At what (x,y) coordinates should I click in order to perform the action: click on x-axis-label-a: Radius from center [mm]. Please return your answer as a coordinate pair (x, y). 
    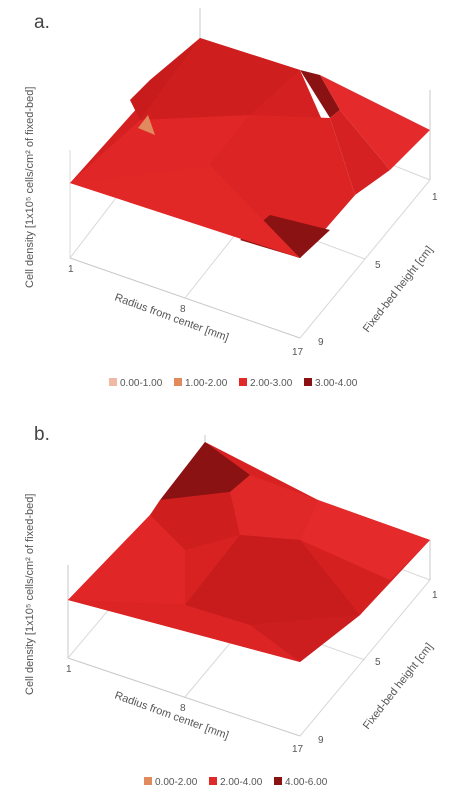
    Looking at the image, I should click on (171, 318).